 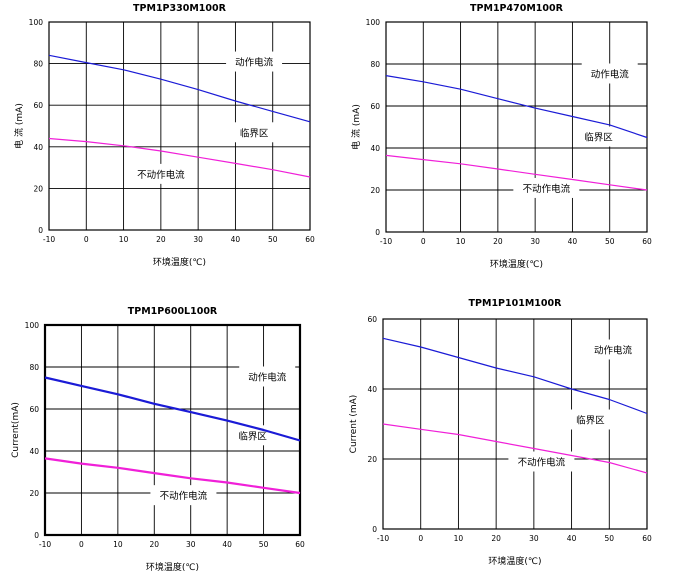 What do you see at coordinates (180, 8) in the screenshot?
I see `chart-title: TPM1P330M100R` at bounding box center [180, 8].